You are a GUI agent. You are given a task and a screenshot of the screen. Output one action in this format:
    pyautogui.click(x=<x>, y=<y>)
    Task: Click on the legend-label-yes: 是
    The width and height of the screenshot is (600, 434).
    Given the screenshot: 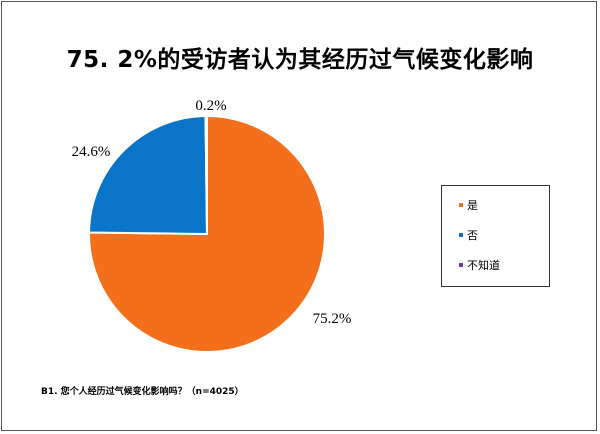 What is the action you would take?
    pyautogui.click(x=472, y=205)
    